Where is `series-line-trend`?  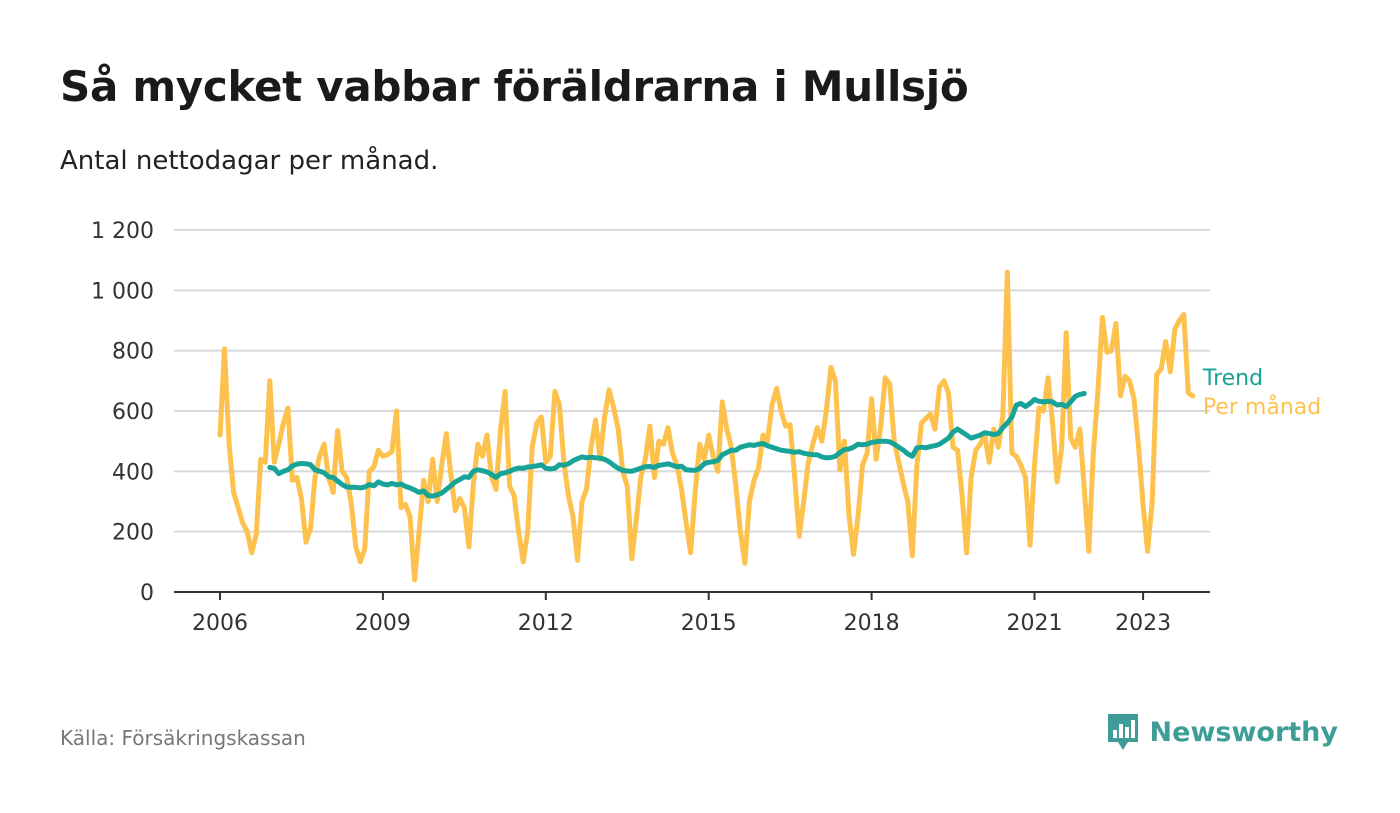
series-line-trend is located at coordinates (677, 445).